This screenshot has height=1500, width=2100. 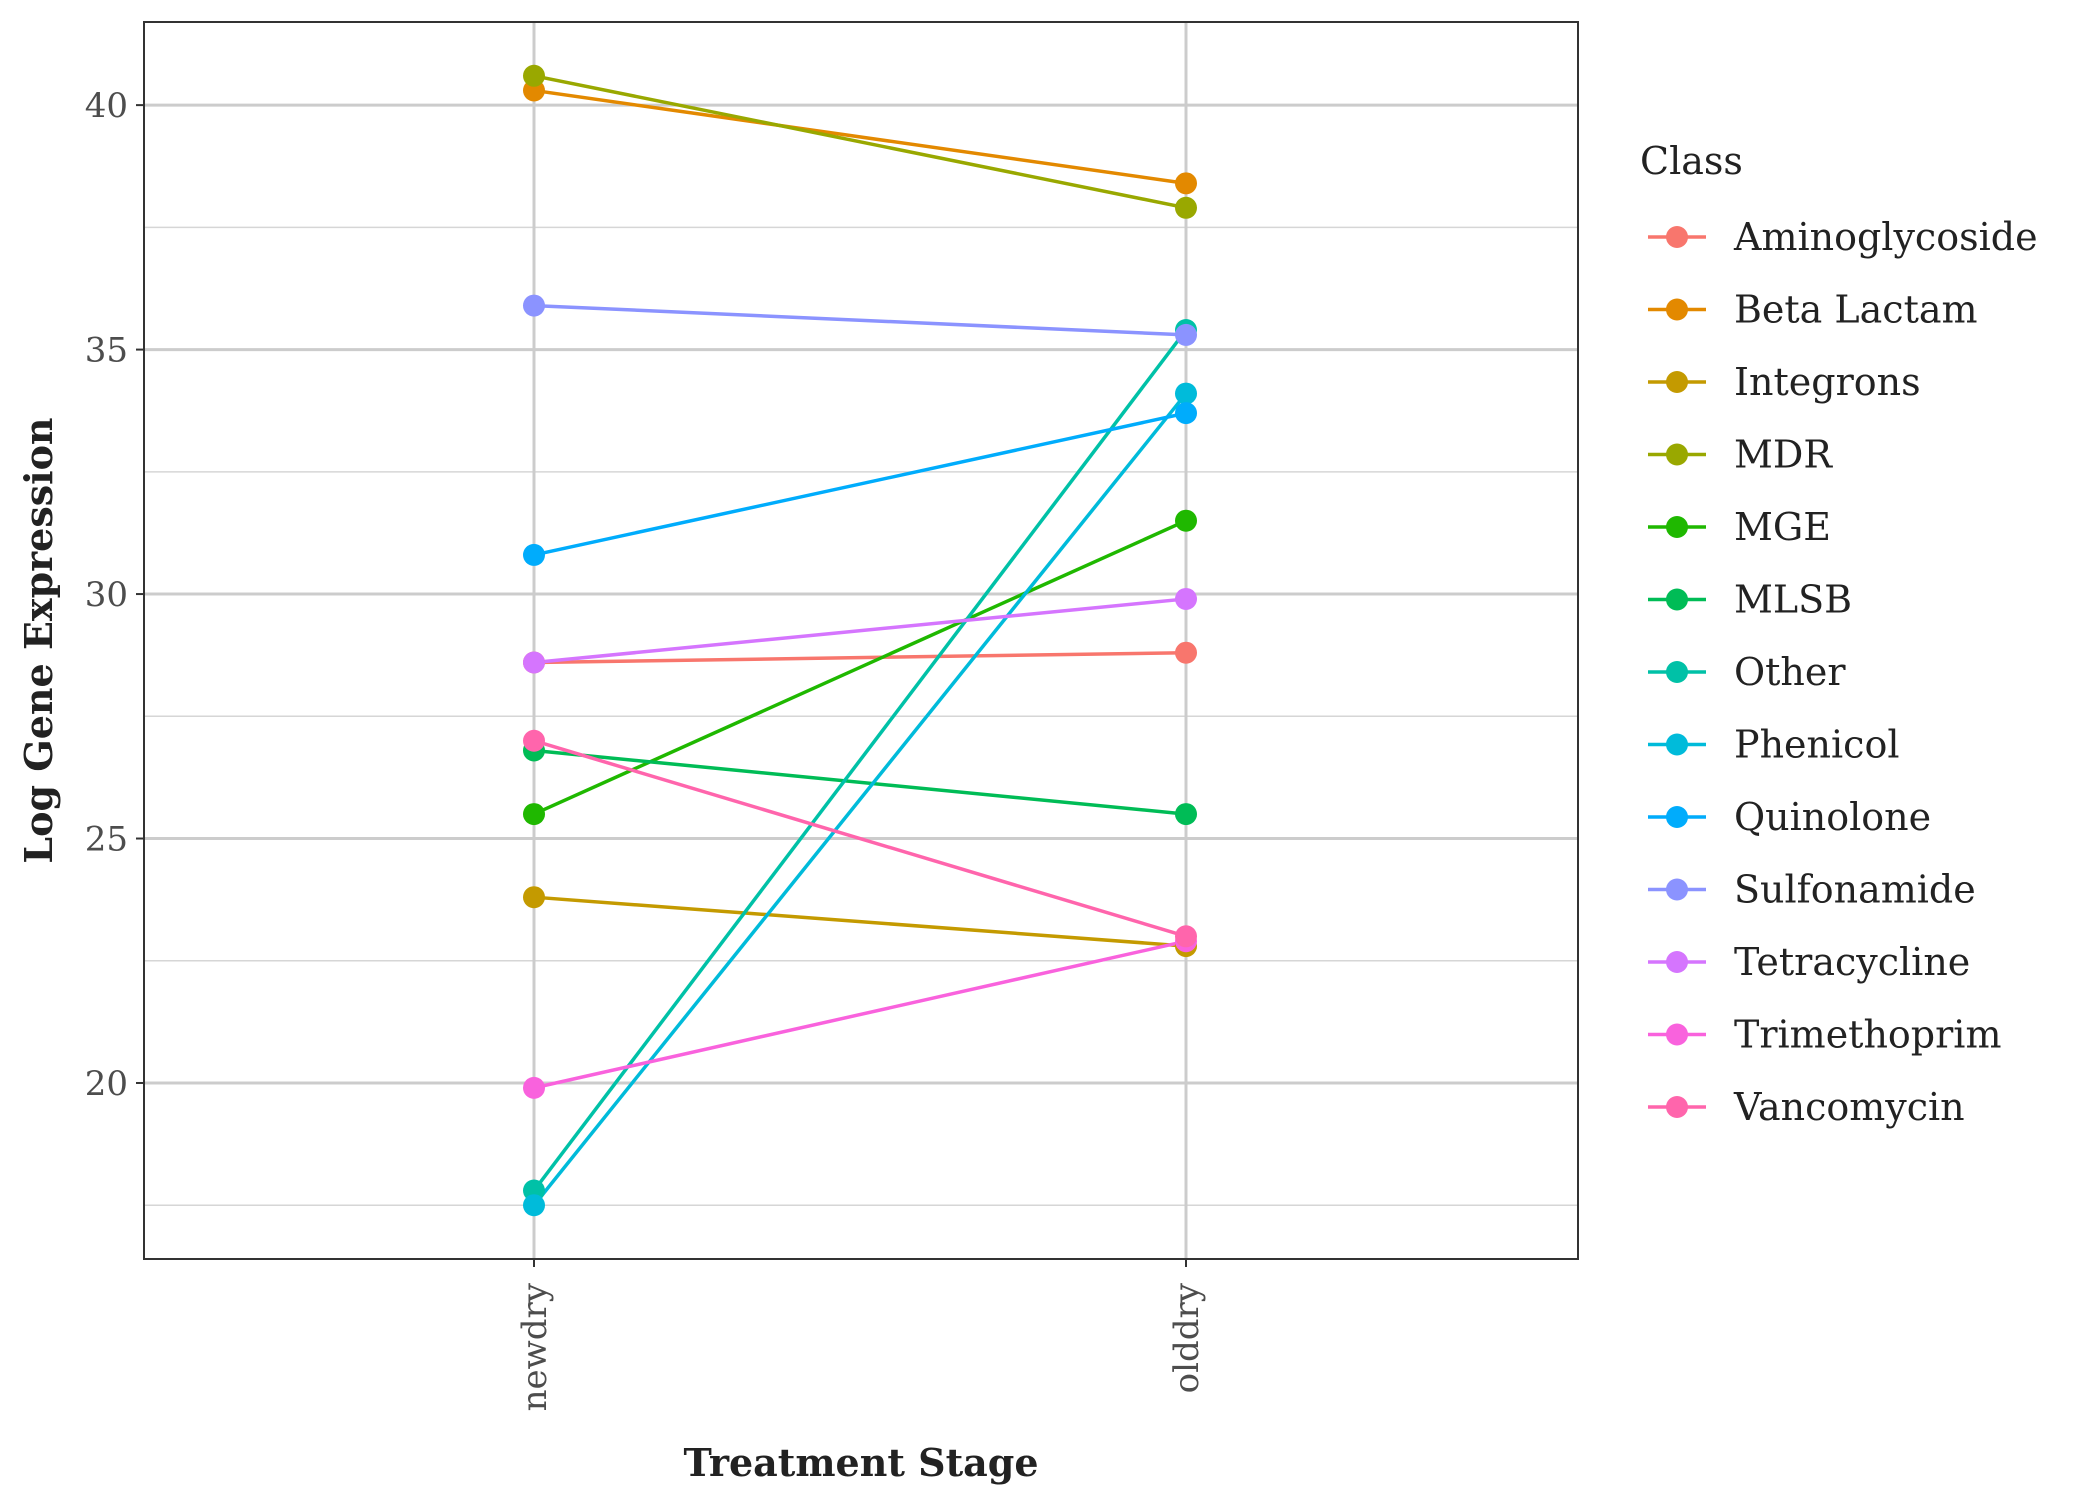 What do you see at coordinates (1790, 672) in the screenshot?
I see `legend-label: Other` at bounding box center [1790, 672].